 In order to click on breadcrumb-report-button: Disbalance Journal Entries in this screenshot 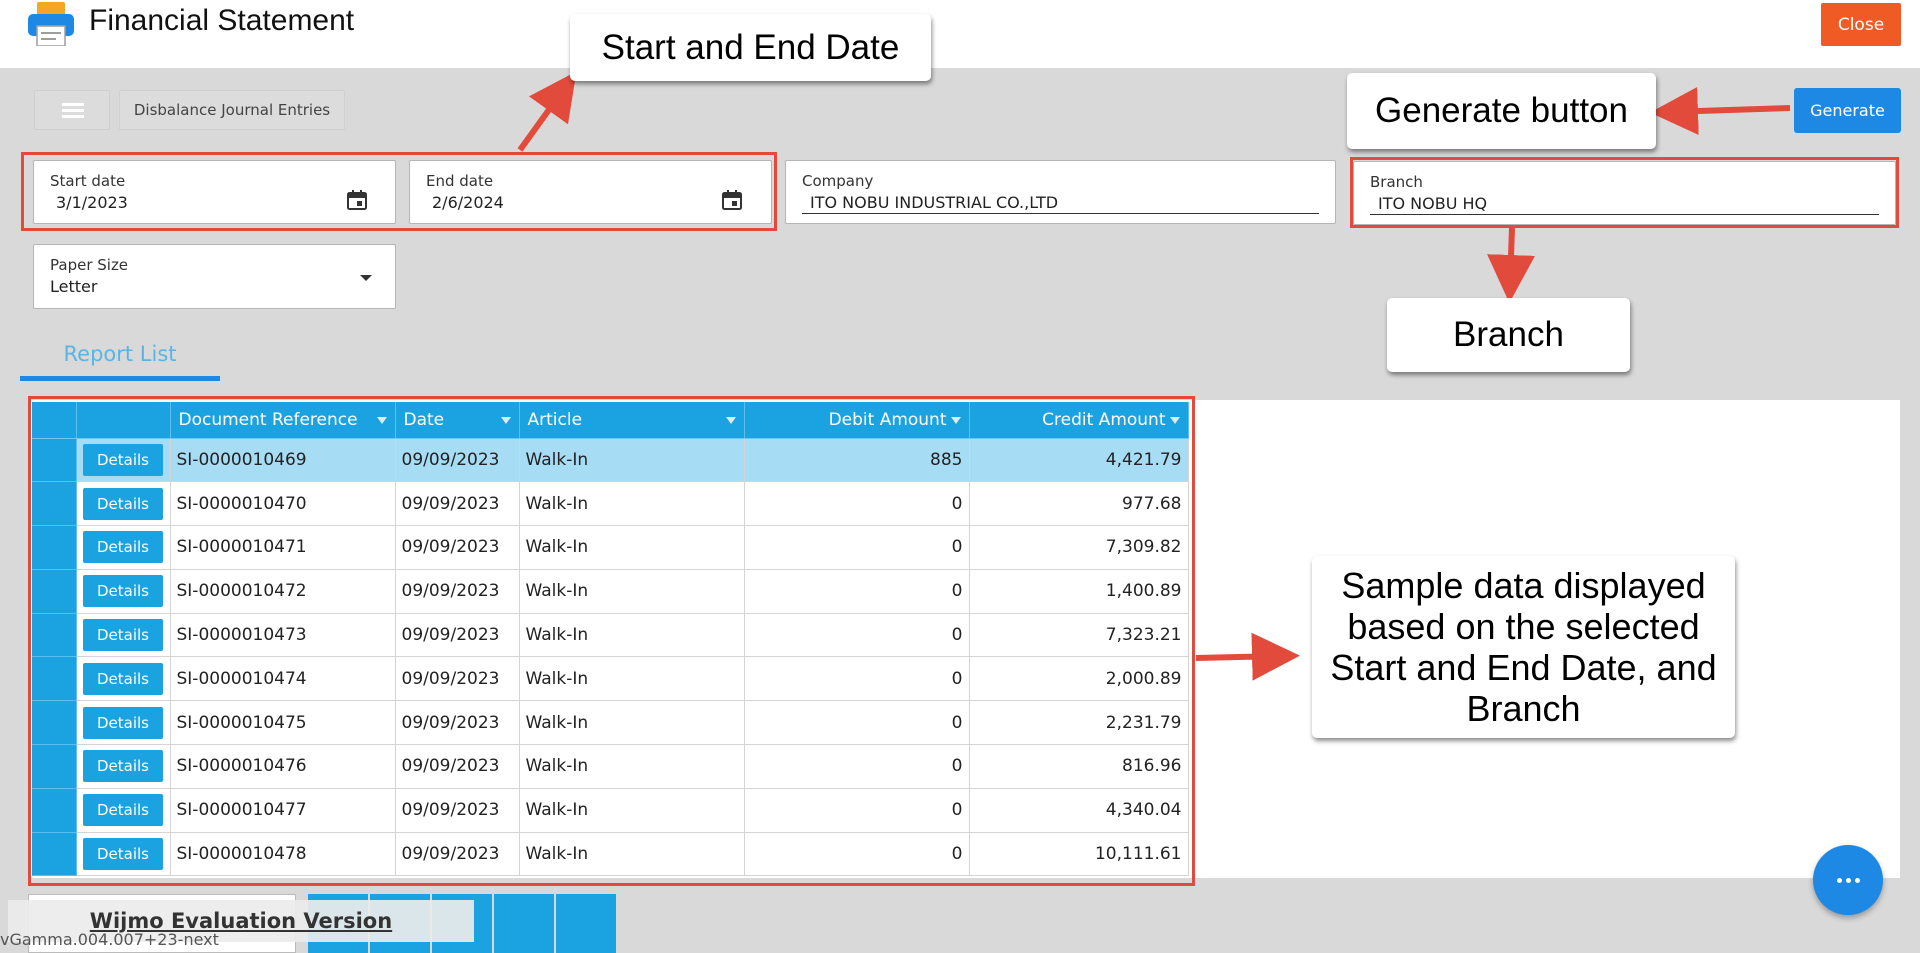, I will do `click(232, 110)`.